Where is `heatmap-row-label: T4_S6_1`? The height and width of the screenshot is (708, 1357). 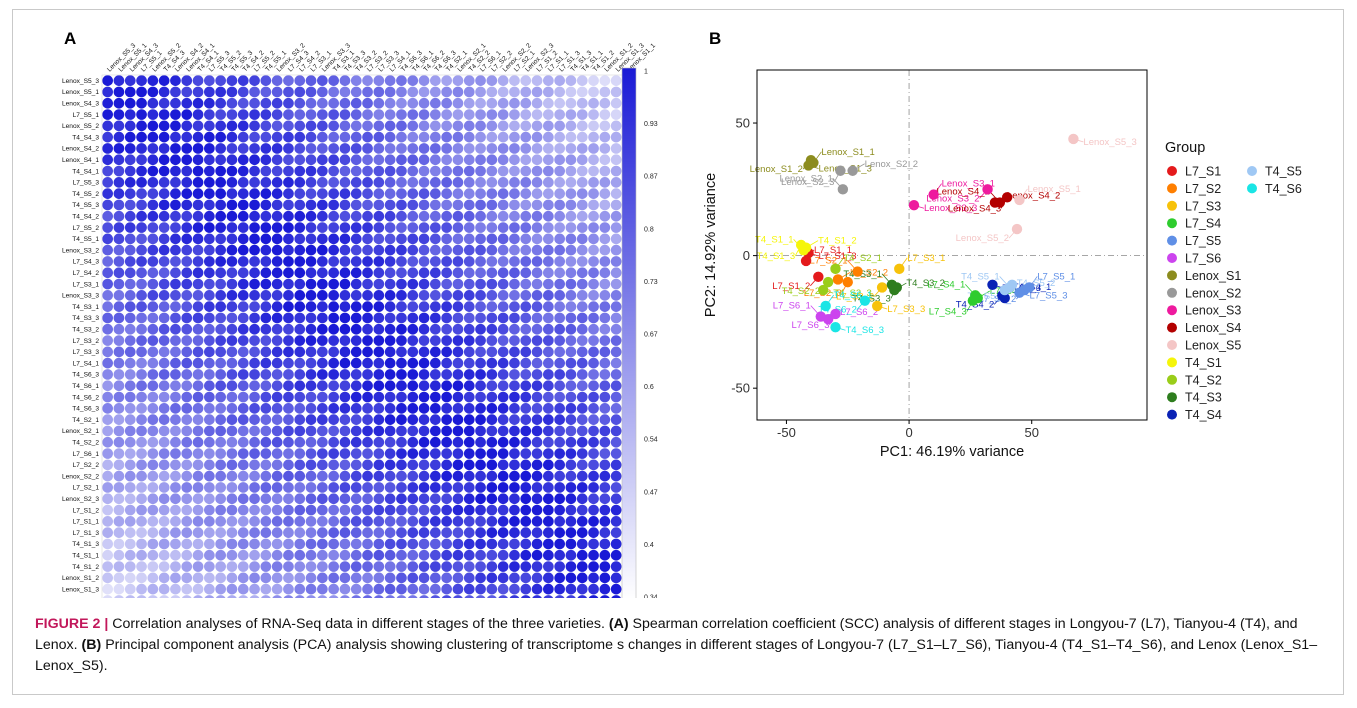 heatmap-row-label: T4_S6_1 is located at coordinates (85, 386).